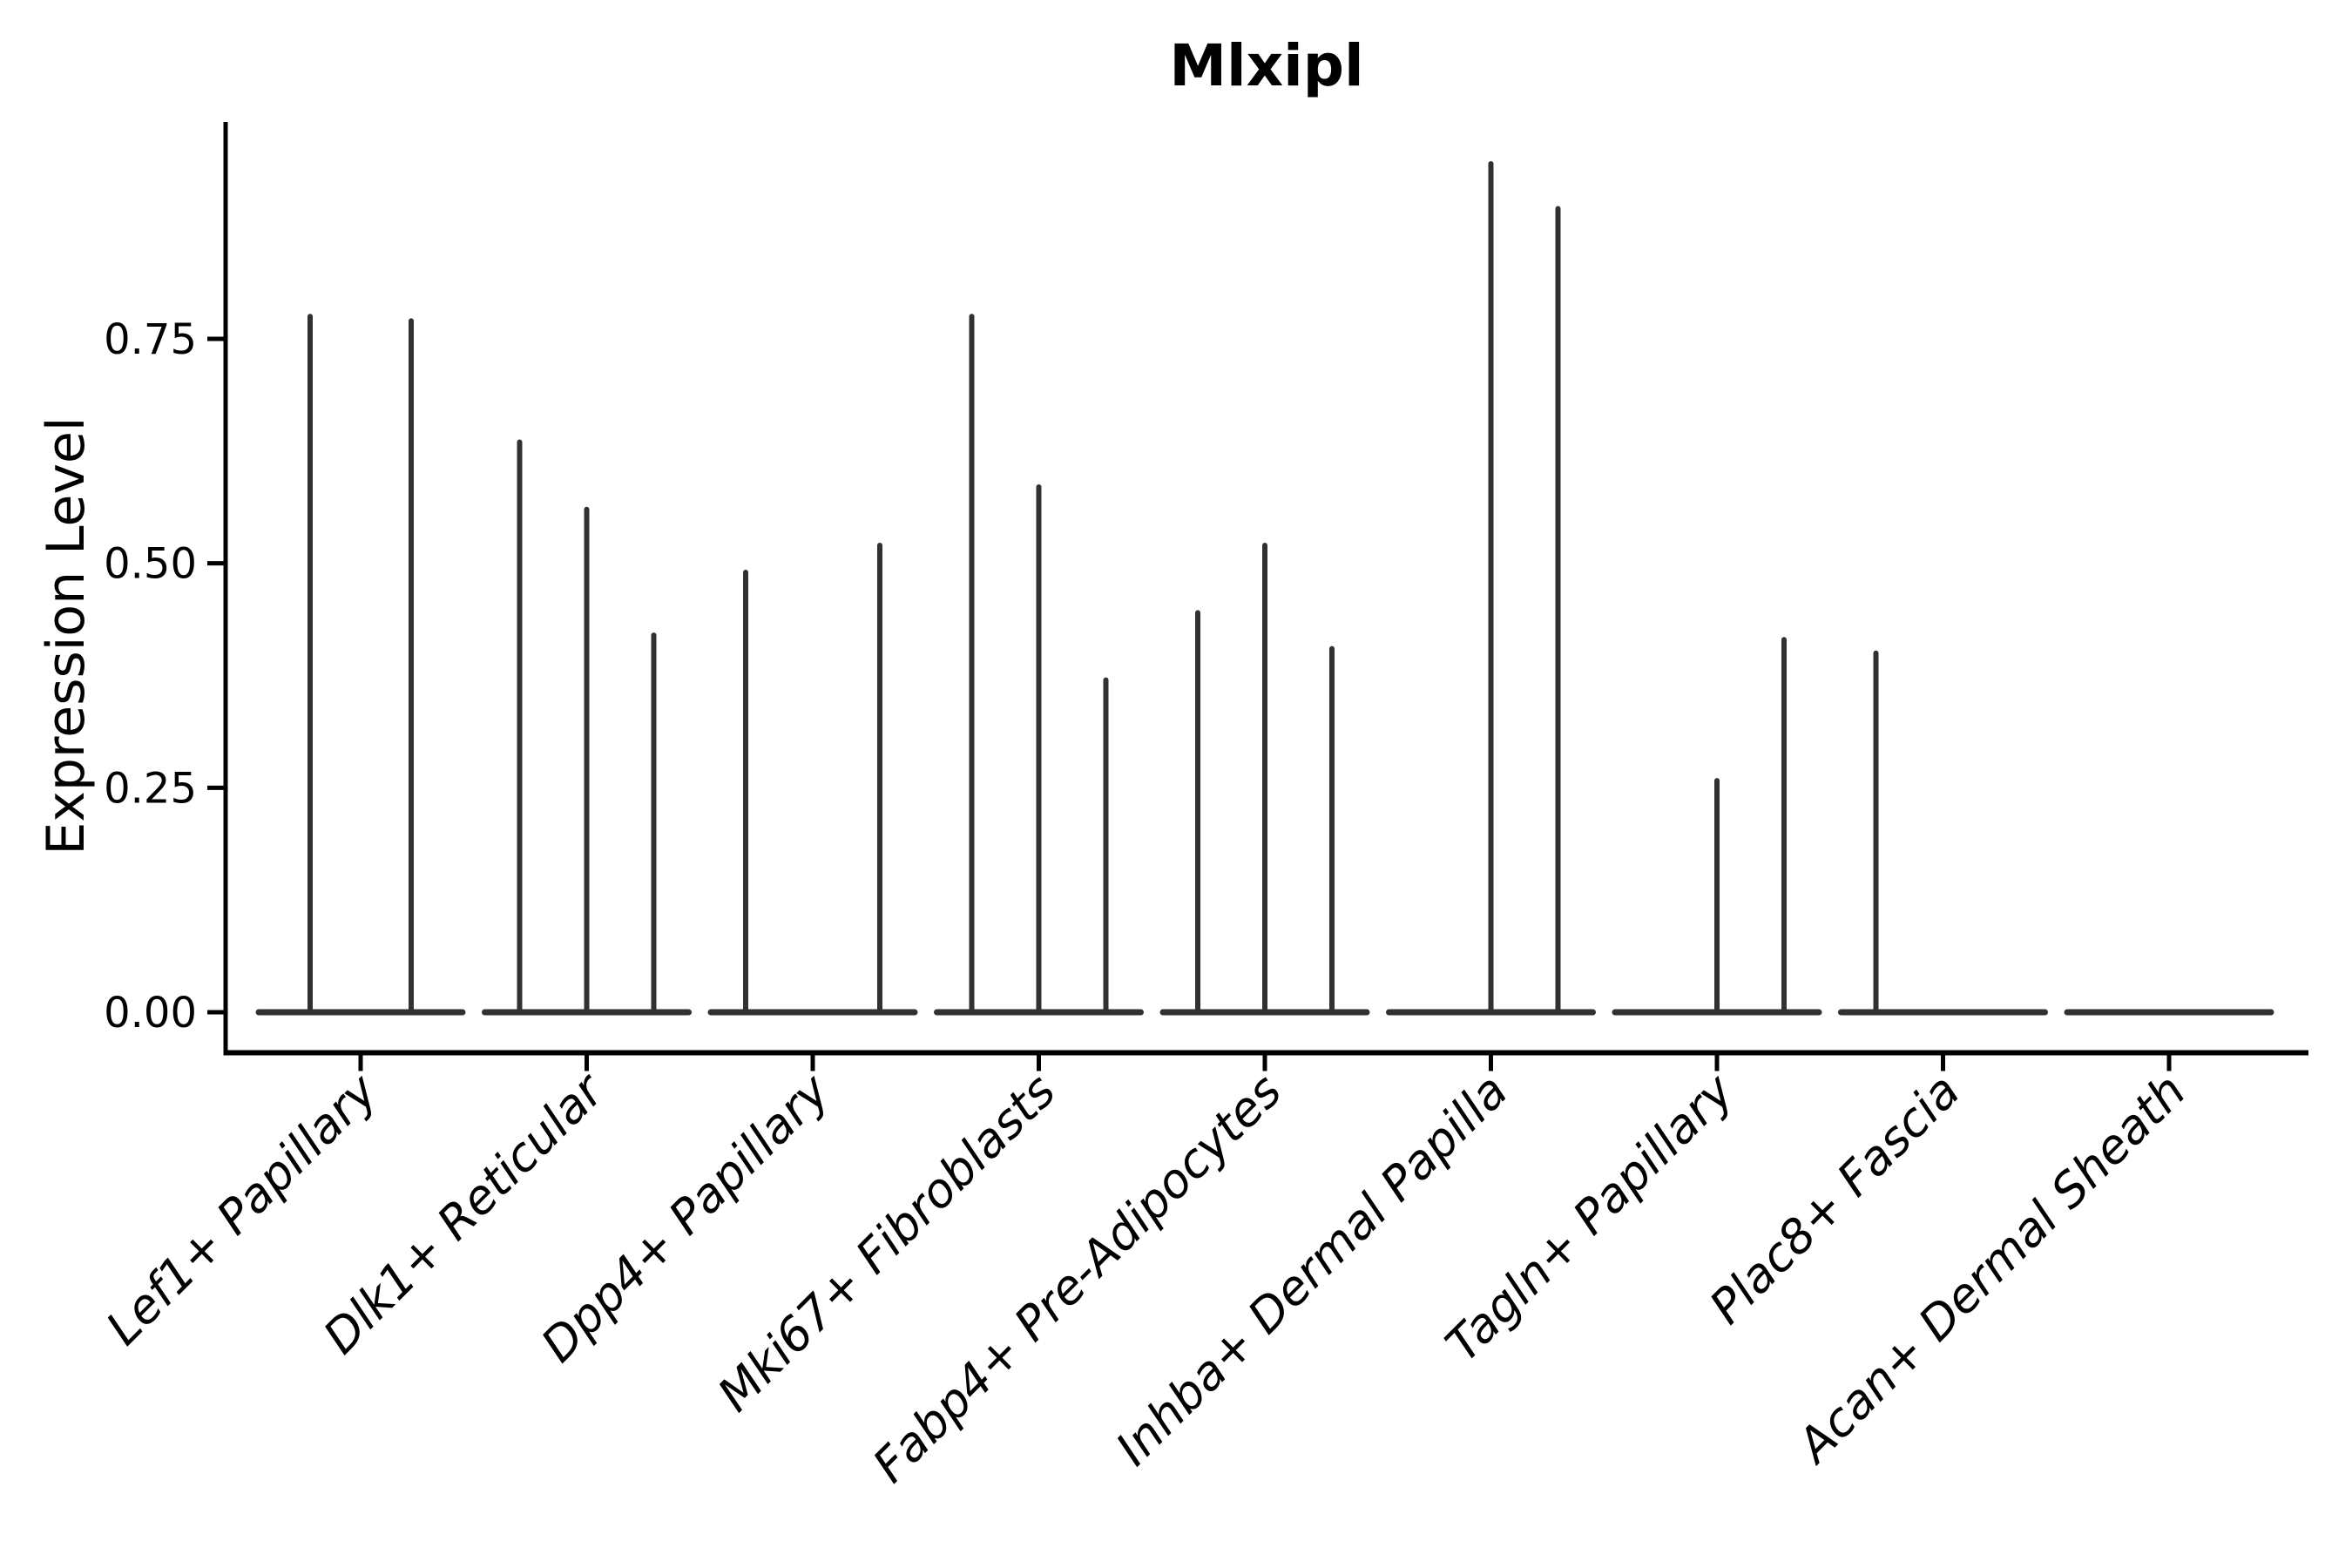 The image size is (2352, 1568). Describe the element at coordinates (150, 339) in the screenshot. I see `y-tick-label: 0.75` at that location.